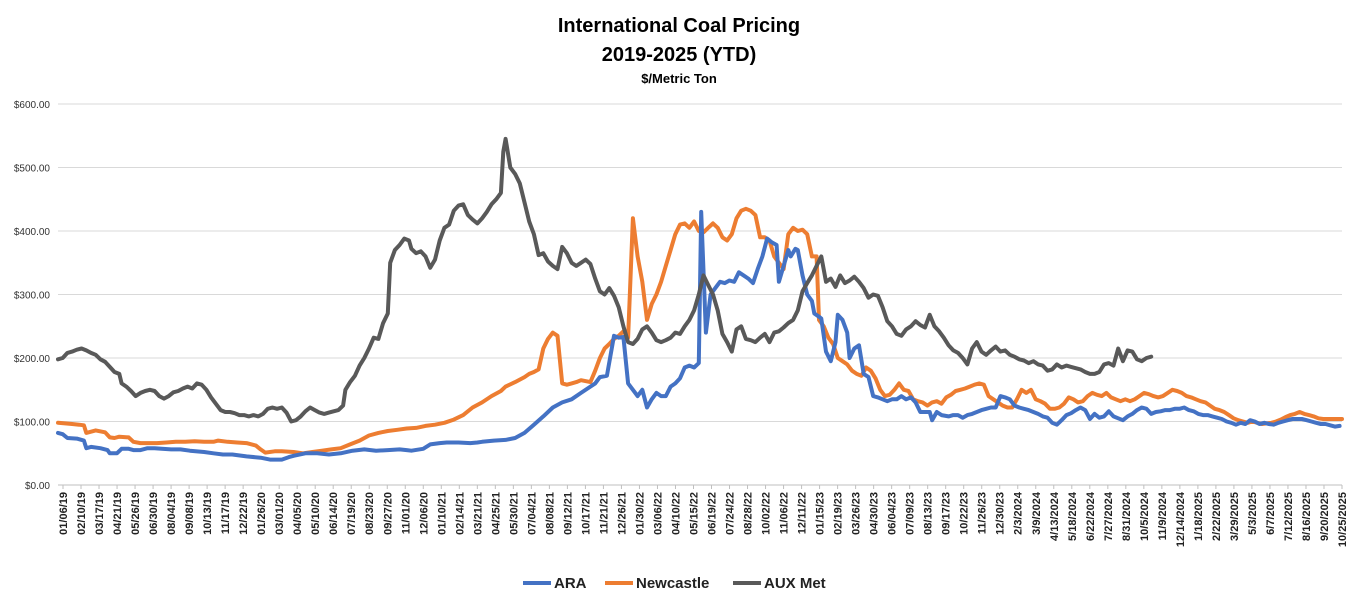 The width and height of the screenshot is (1358, 613). Describe the element at coordinates (496, 513) in the screenshot. I see `x-tick-label: 04/25/21` at that location.